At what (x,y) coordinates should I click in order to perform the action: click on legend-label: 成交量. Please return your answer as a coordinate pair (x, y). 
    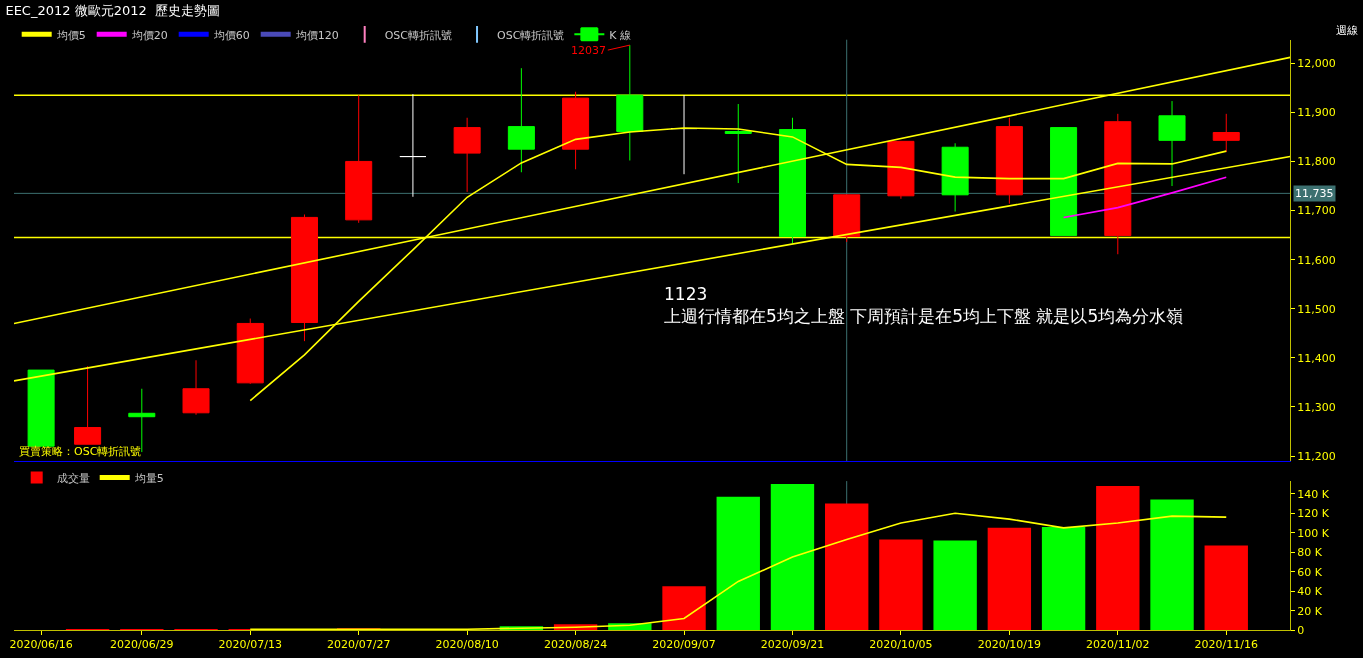
    Looking at the image, I should click on (73, 478).